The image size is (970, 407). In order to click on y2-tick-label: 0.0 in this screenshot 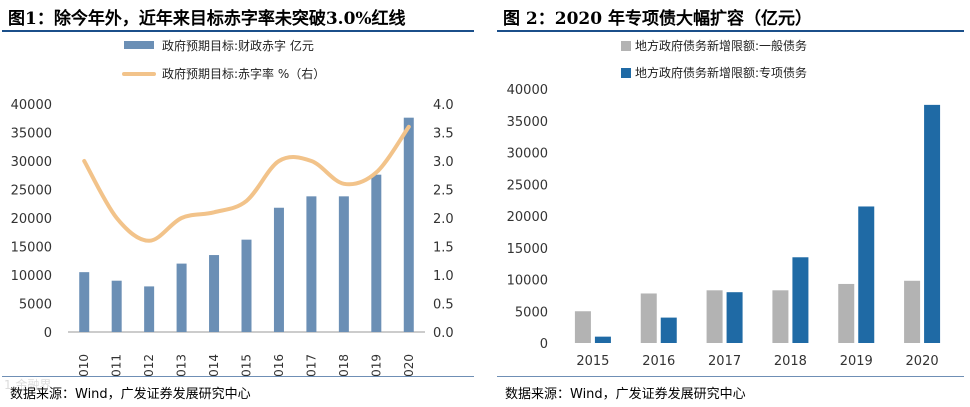, I will do `click(443, 333)`.